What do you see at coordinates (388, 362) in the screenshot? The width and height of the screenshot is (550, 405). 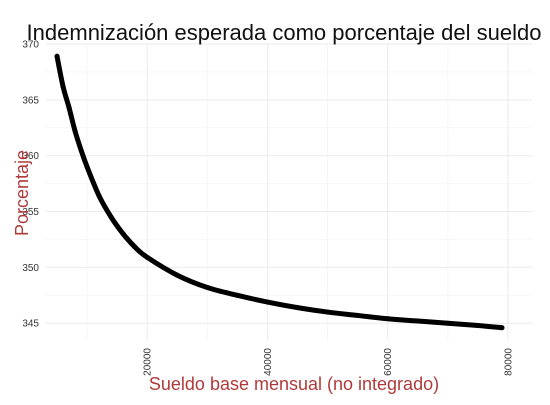 I see `x-tick-label: 60000` at bounding box center [388, 362].